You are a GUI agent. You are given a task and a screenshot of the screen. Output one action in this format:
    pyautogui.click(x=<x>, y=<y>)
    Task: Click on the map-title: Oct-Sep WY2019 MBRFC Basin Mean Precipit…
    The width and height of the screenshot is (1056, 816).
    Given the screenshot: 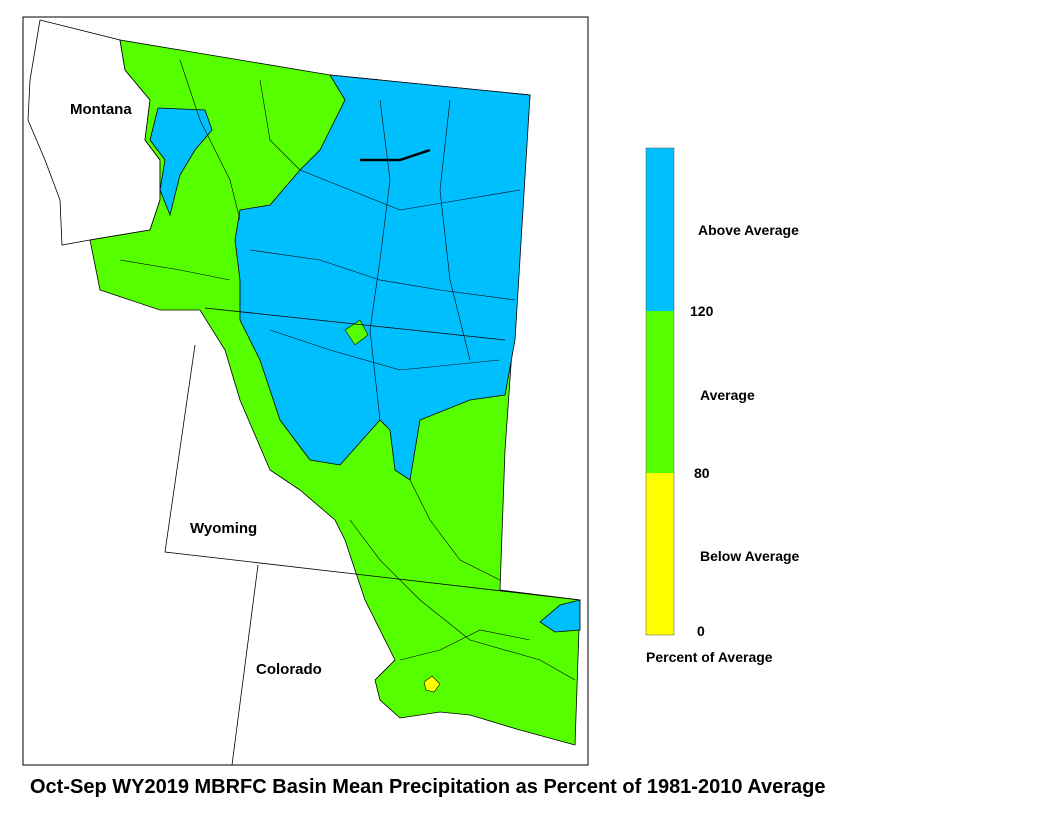 What is the action you would take?
    pyautogui.click(x=427, y=787)
    